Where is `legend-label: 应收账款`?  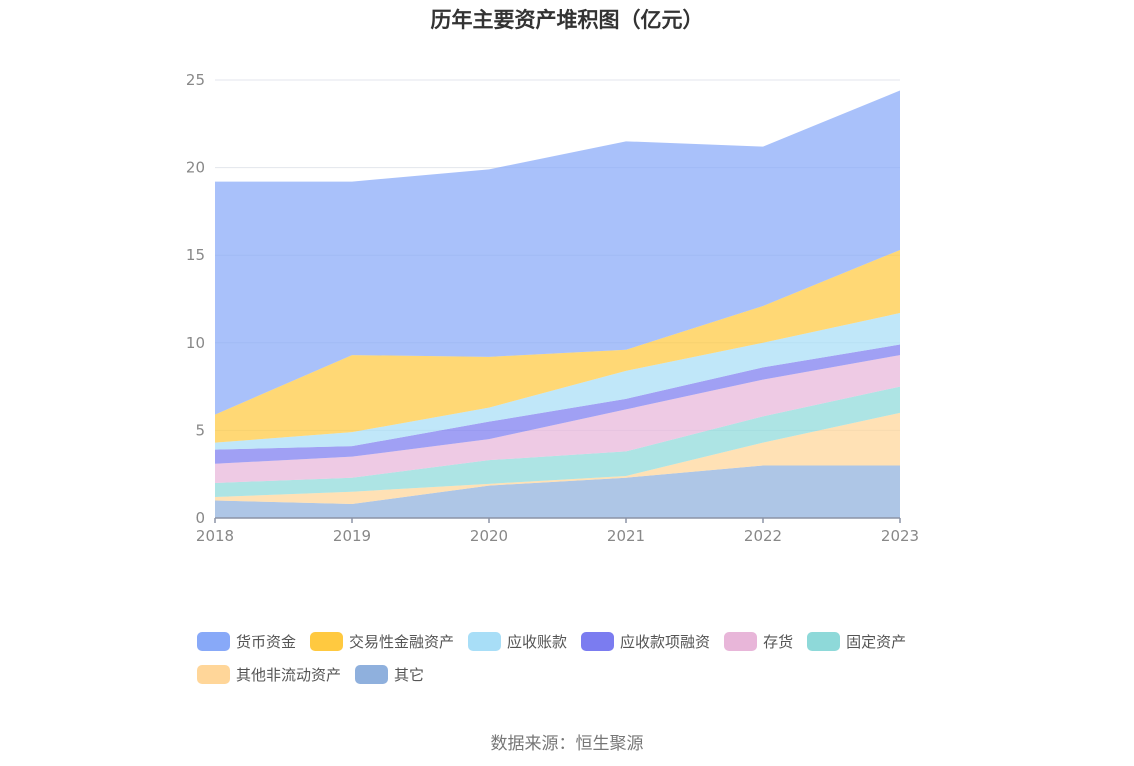 legend-label: 应收账款 is located at coordinates (537, 642).